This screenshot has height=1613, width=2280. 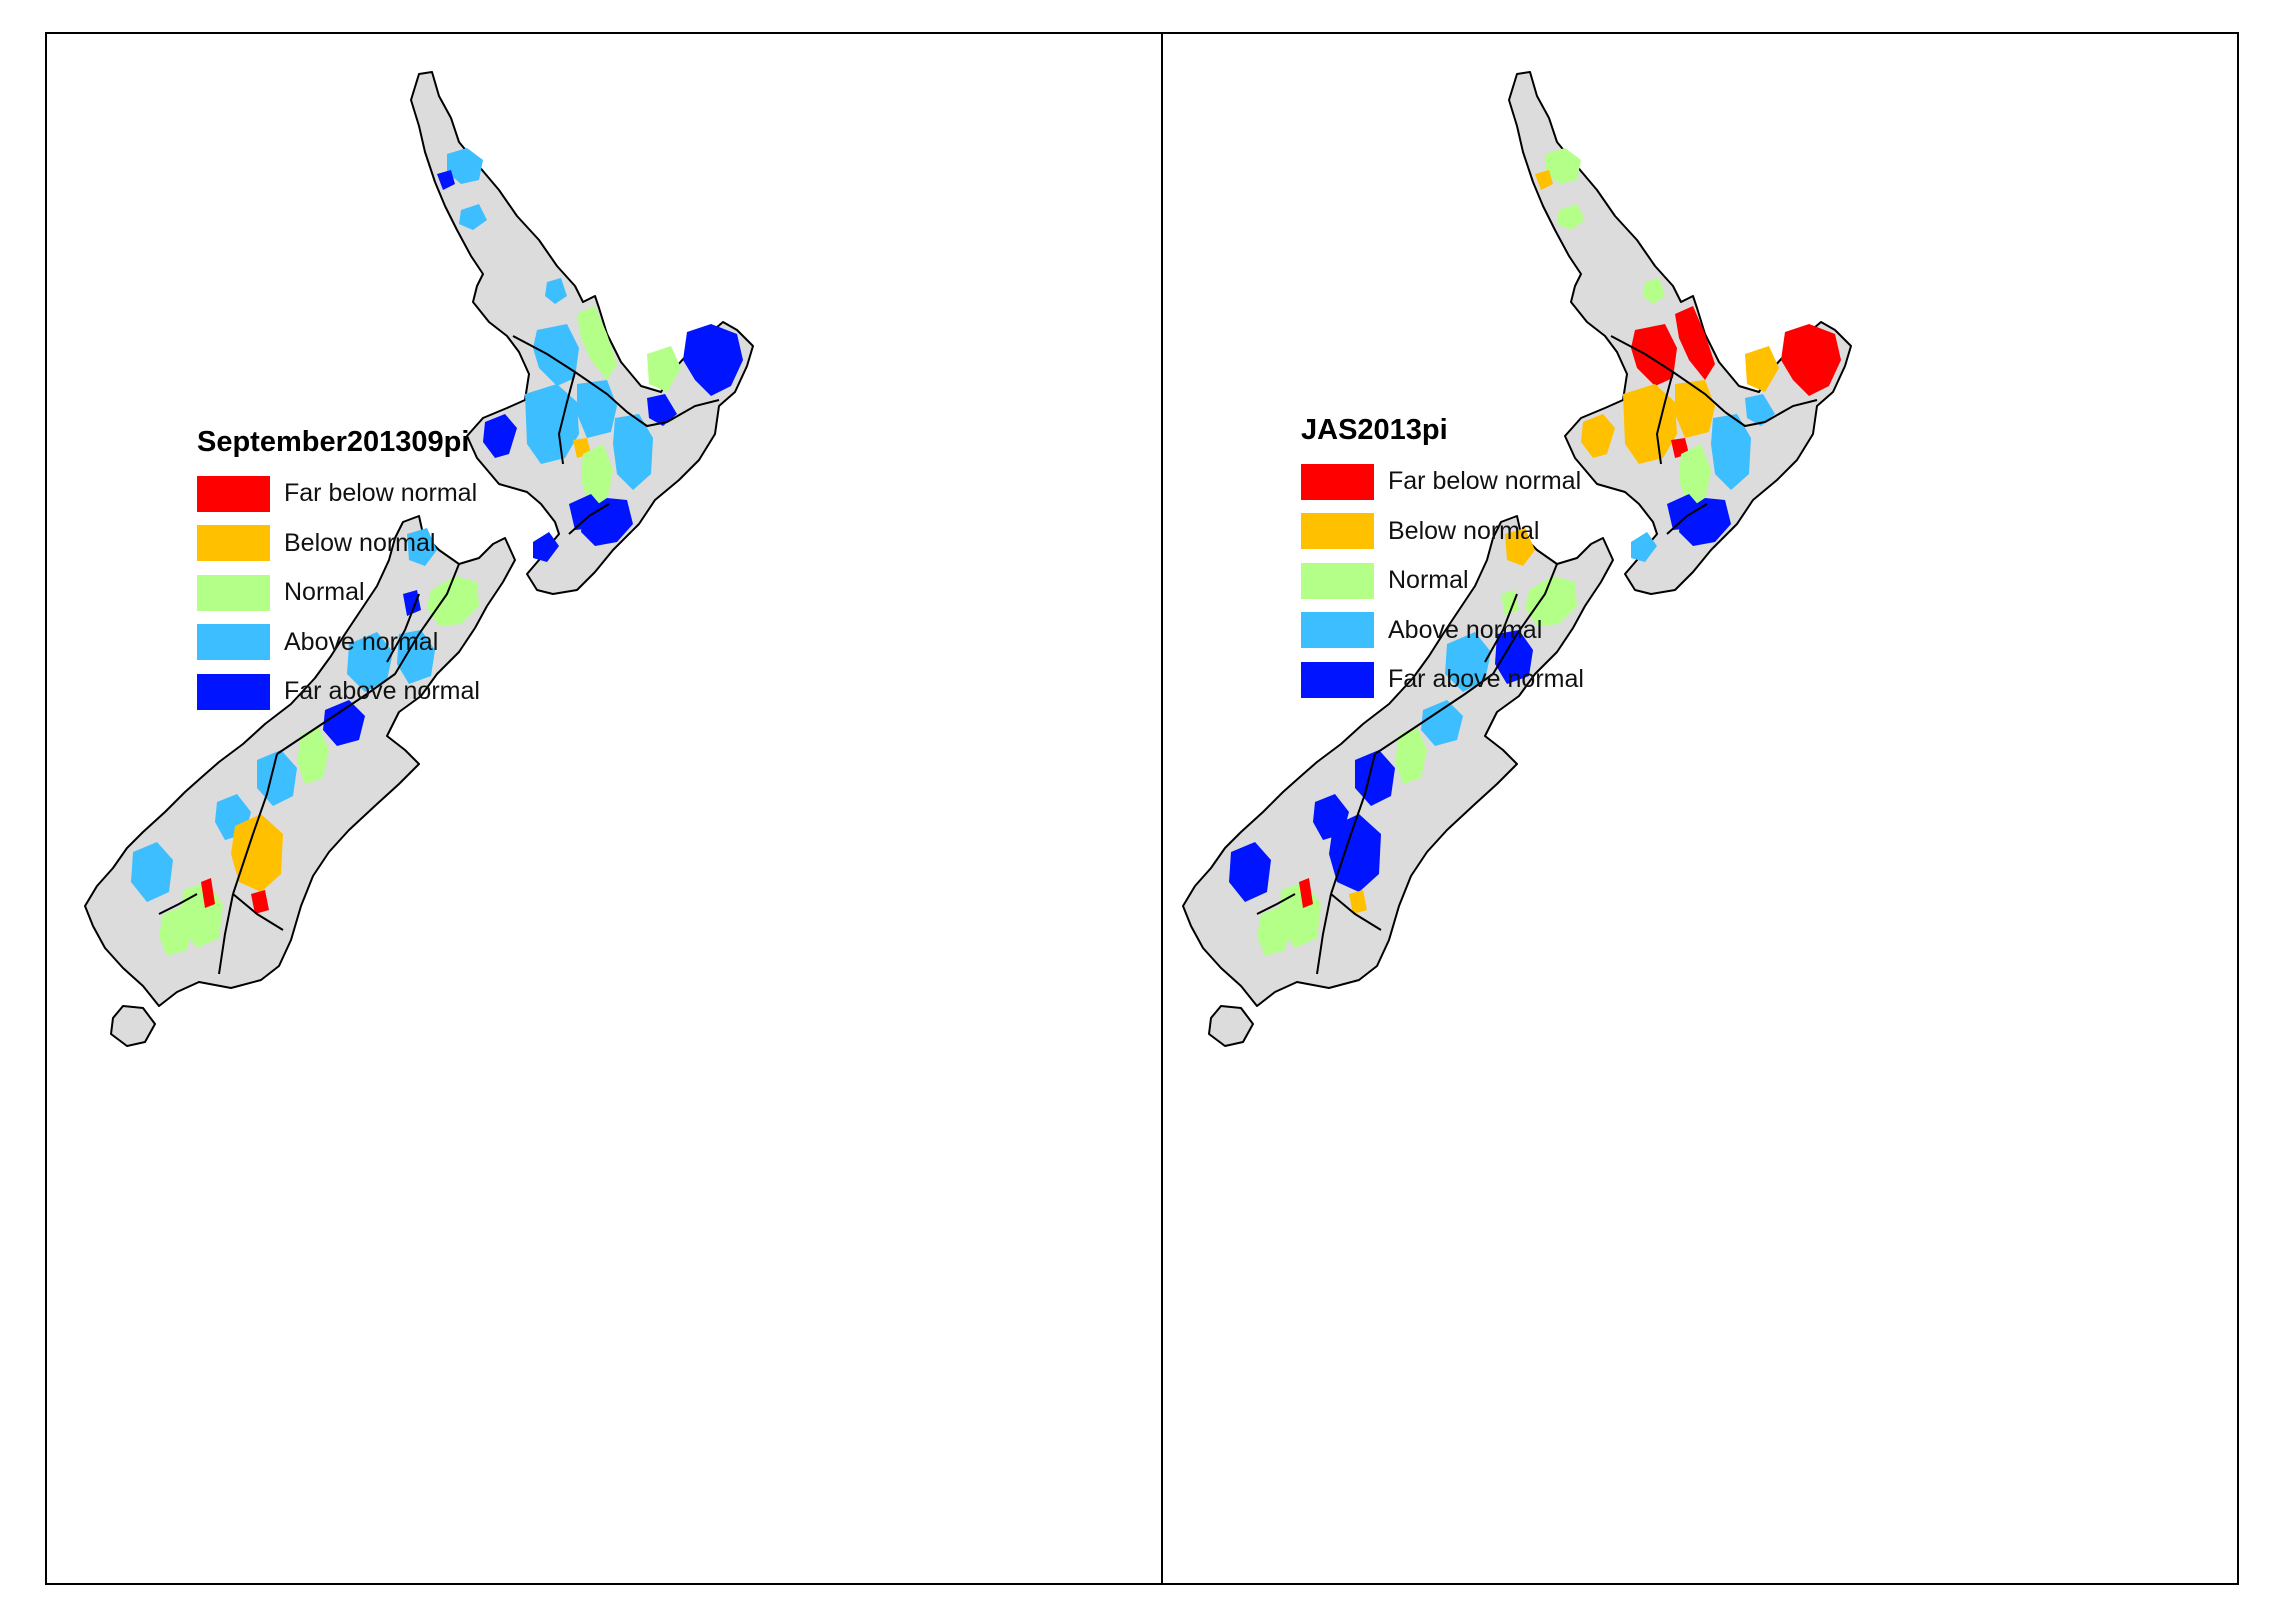 I want to click on region-fiordland, so click(x=1250, y=872).